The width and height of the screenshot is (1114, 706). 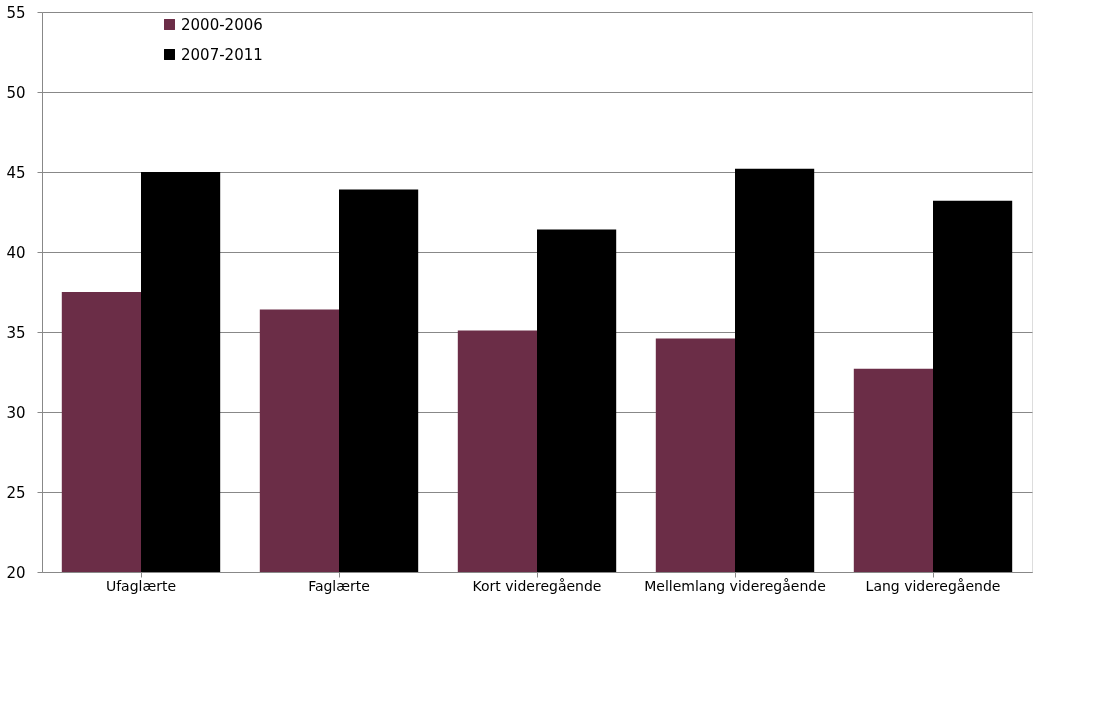 What do you see at coordinates (222, 54) in the screenshot?
I see `legend-label: 2007-2011` at bounding box center [222, 54].